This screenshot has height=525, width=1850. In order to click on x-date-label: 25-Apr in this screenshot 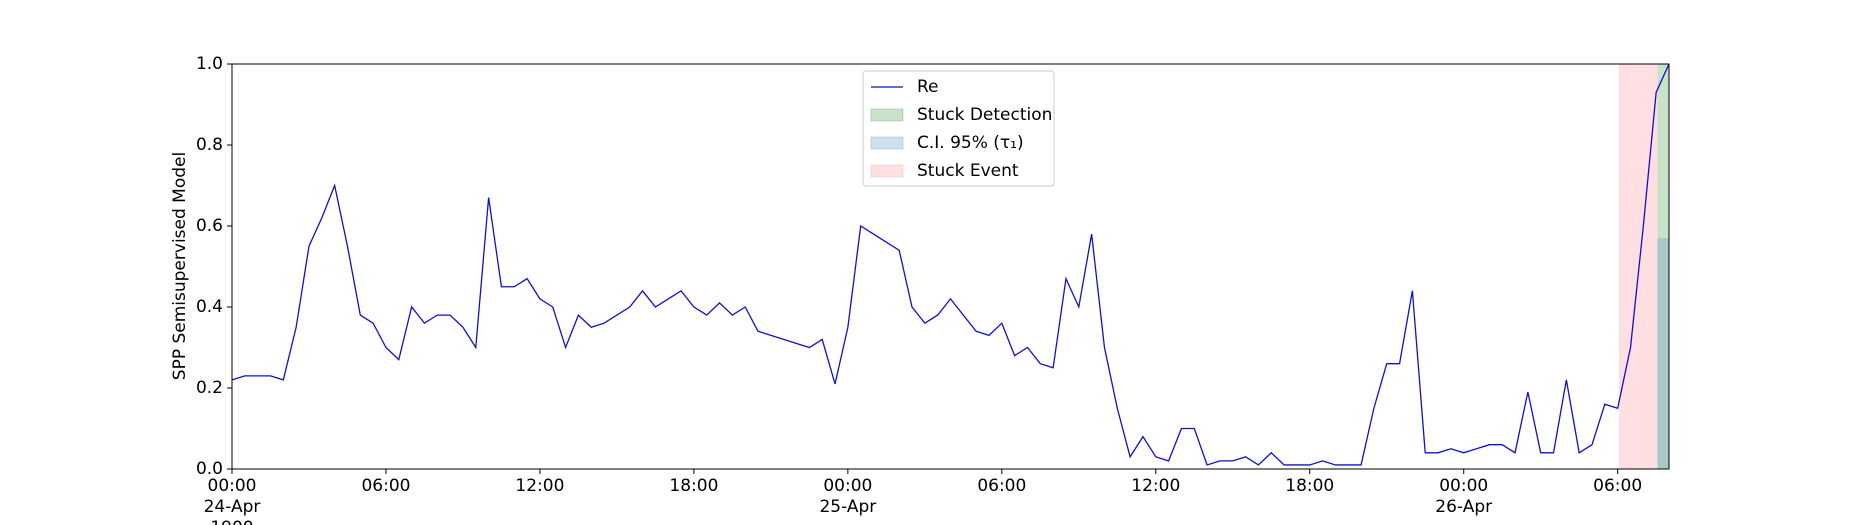, I will do `click(847, 507)`.